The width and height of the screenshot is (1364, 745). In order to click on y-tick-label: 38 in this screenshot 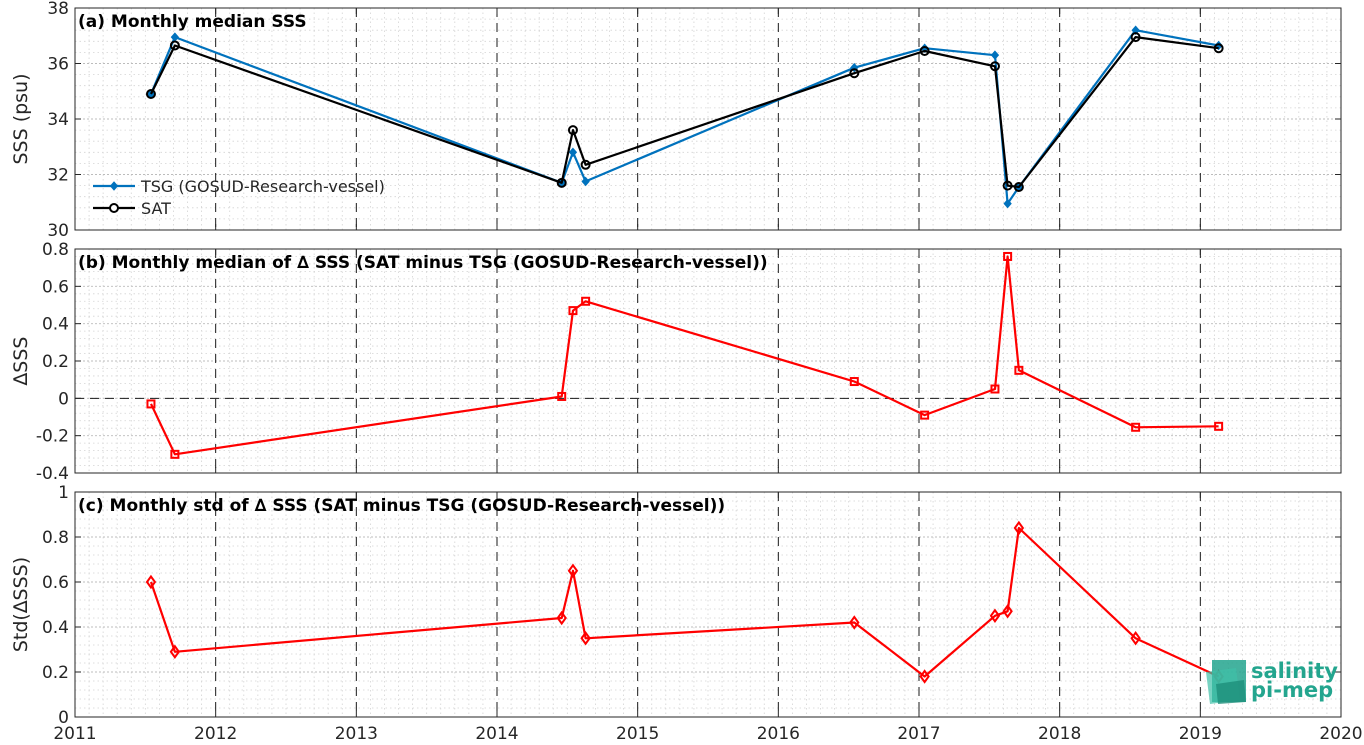, I will do `click(58, 9)`.